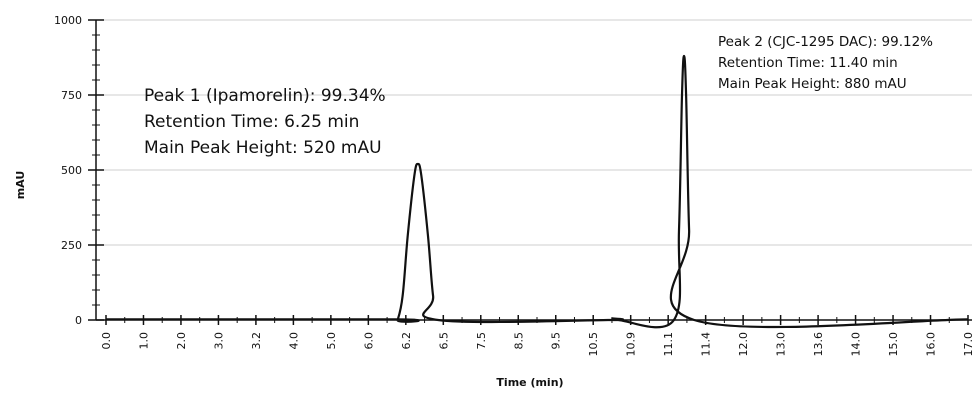  What do you see at coordinates (931, 344) in the screenshot?
I see `x-tick-label: 16.0` at bounding box center [931, 344].